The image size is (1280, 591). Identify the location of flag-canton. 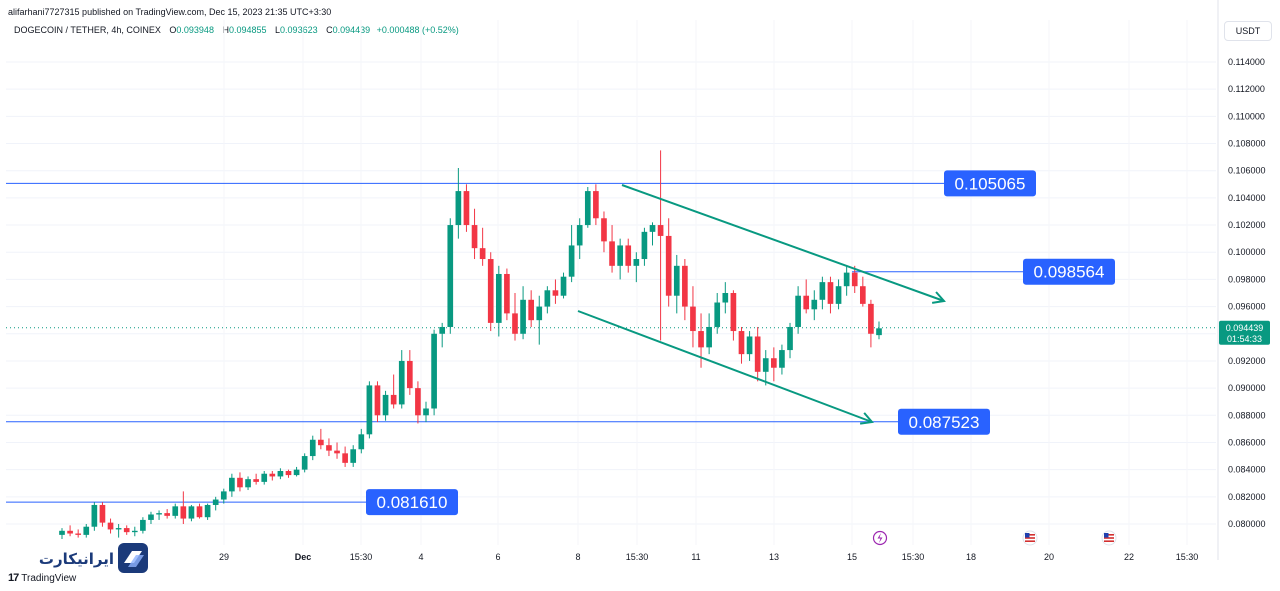
(1106, 535).